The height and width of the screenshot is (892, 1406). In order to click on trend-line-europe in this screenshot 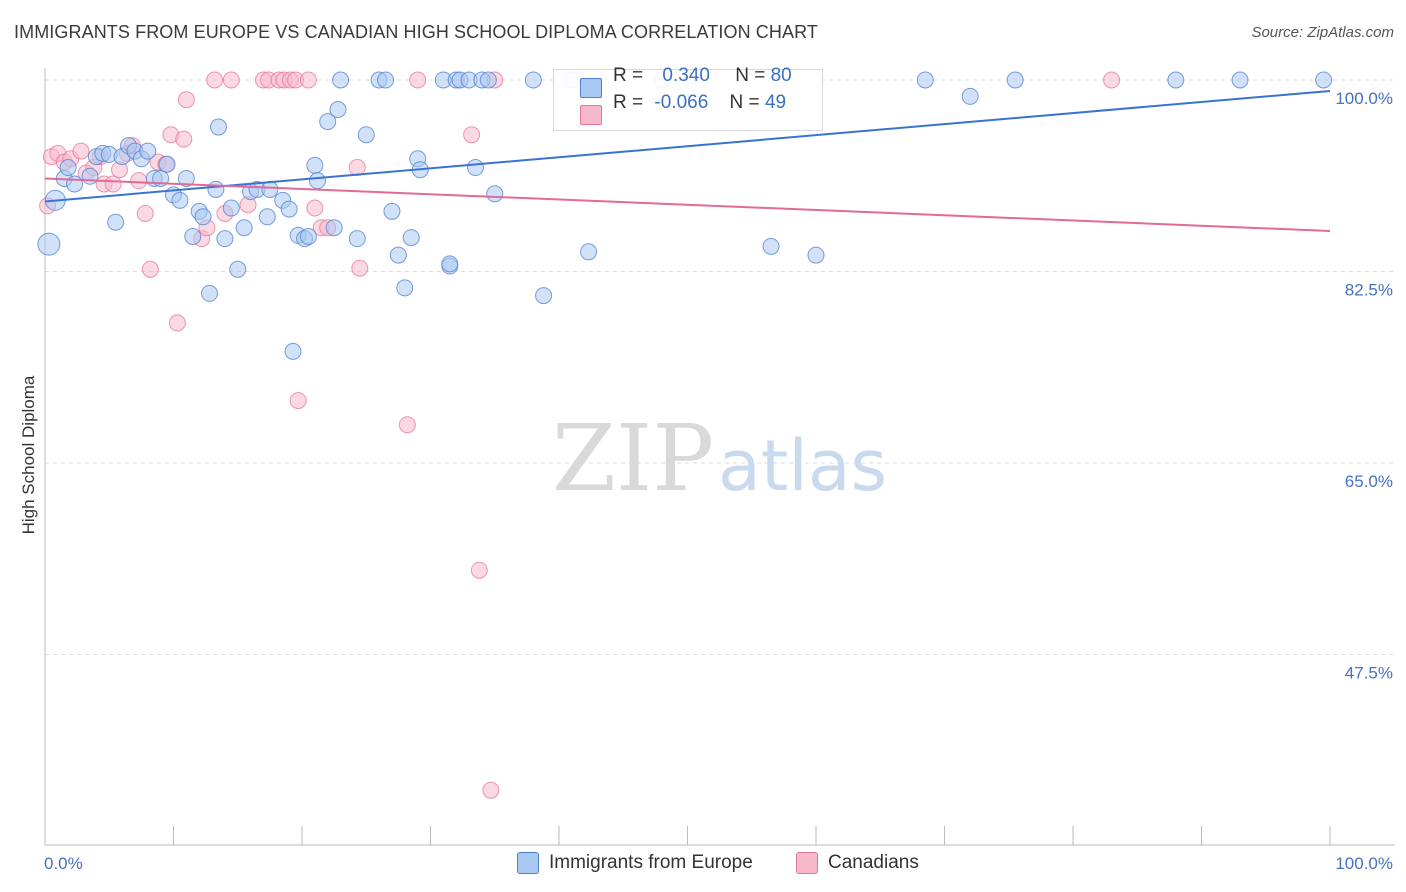, I will do `click(687, 146)`.